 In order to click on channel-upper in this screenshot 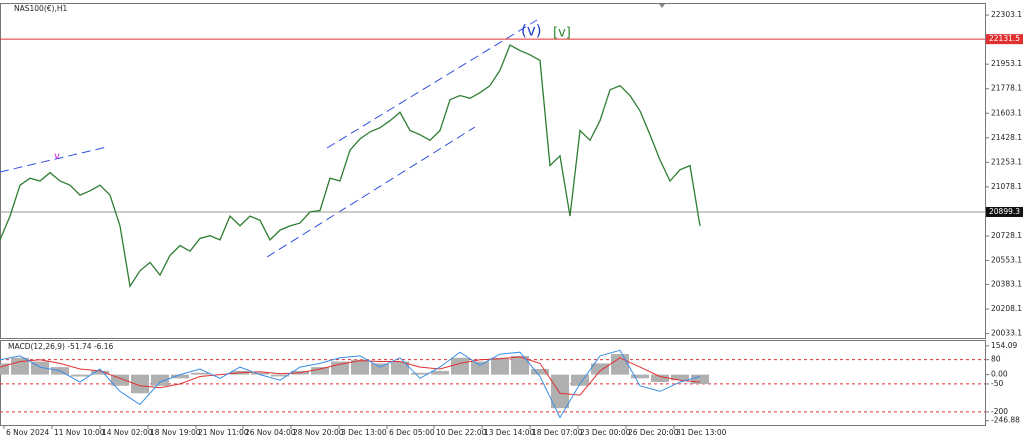, I will do `click(432, 84)`.